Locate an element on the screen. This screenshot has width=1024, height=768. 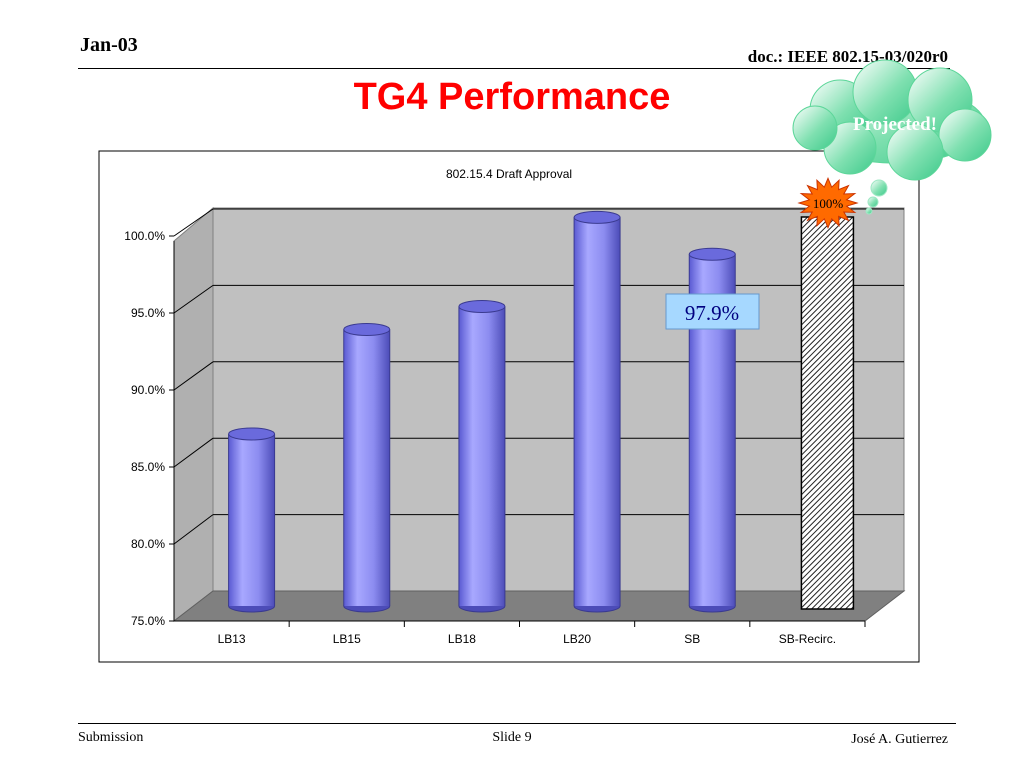
y-tick-label: 75.0% is located at coordinates (148, 621).